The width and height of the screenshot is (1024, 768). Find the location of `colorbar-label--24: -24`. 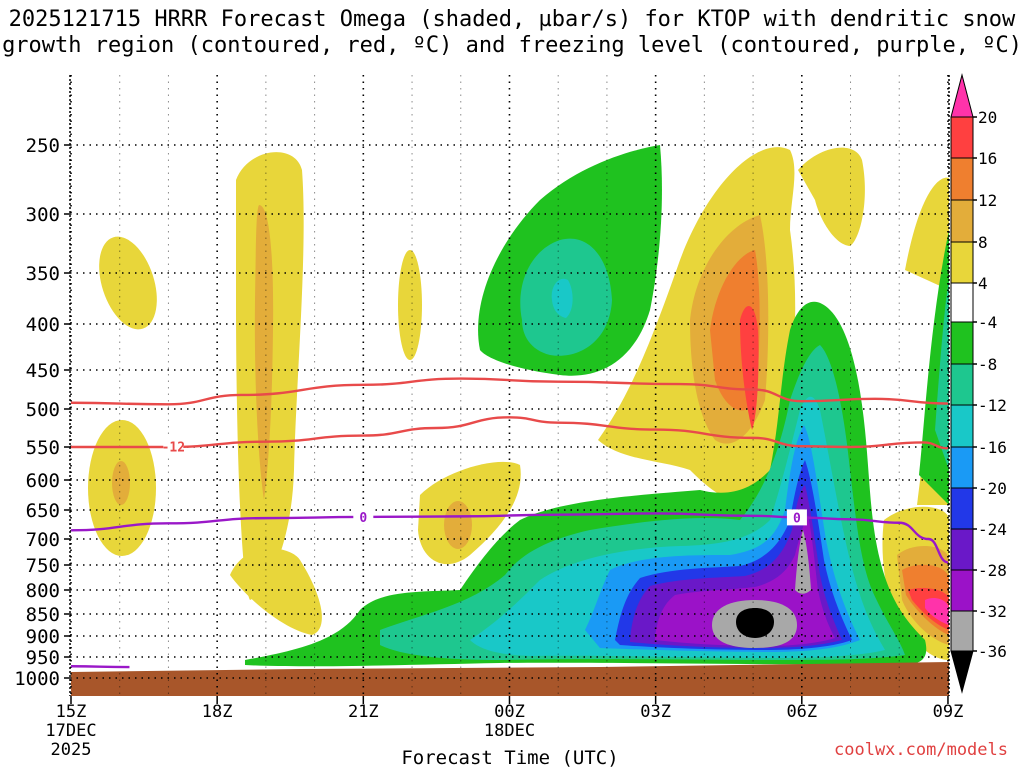

colorbar-label--24: -24 is located at coordinates (992, 529).